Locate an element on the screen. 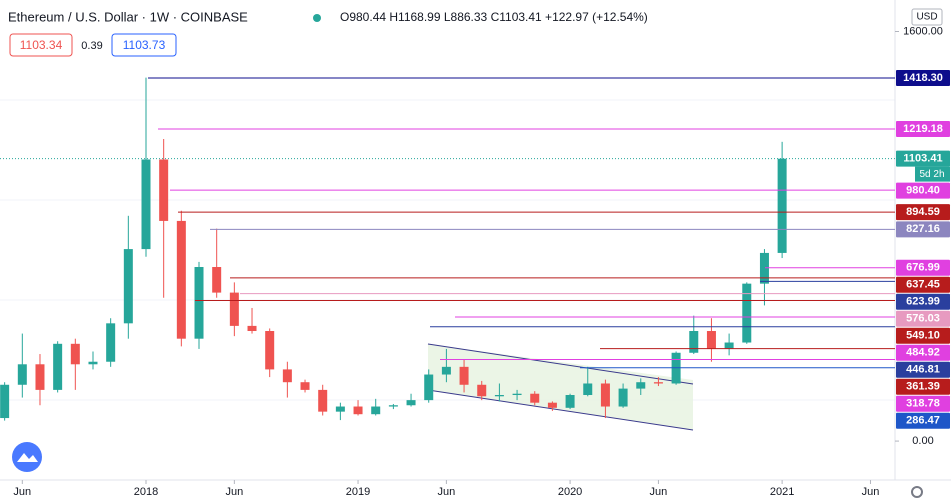  price-label: 637.45 is located at coordinates (923, 285).